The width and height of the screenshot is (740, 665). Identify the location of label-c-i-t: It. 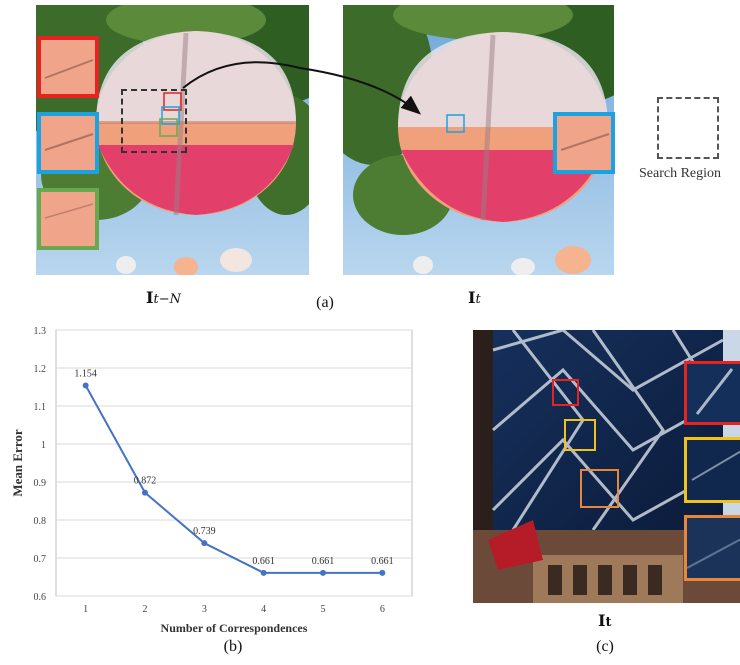
(605, 620).